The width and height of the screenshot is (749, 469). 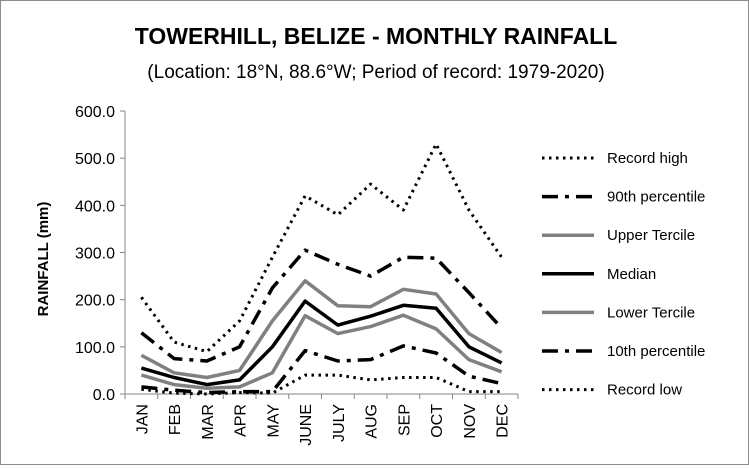 I want to click on x-tick-label: JAN, so click(x=142, y=419).